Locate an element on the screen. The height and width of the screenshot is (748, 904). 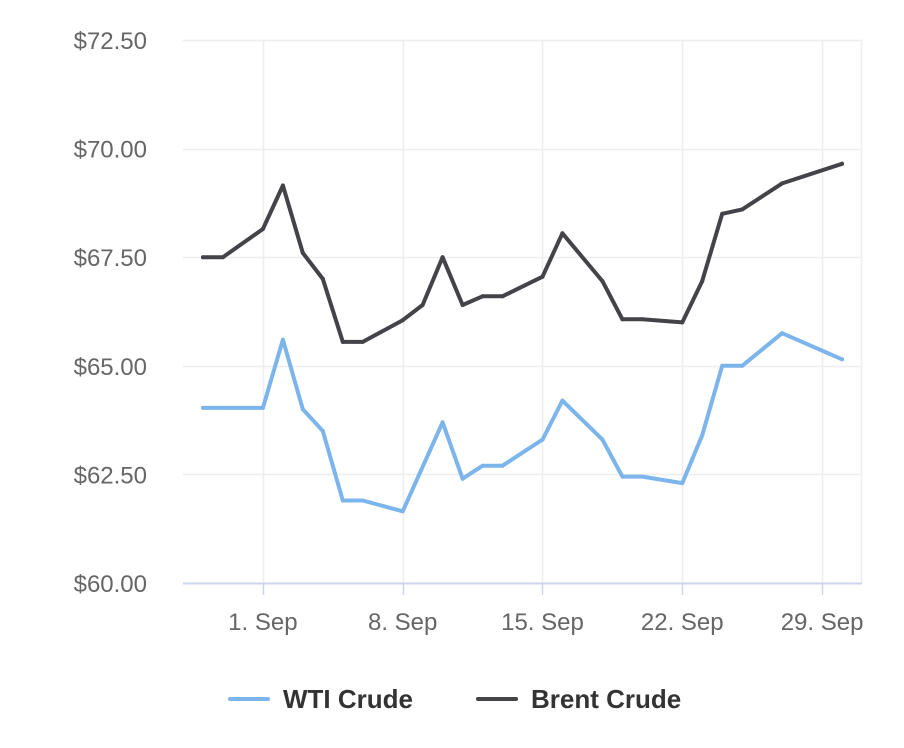
legend-item-brent-crude: Brent Crude is located at coordinates (578, 699).